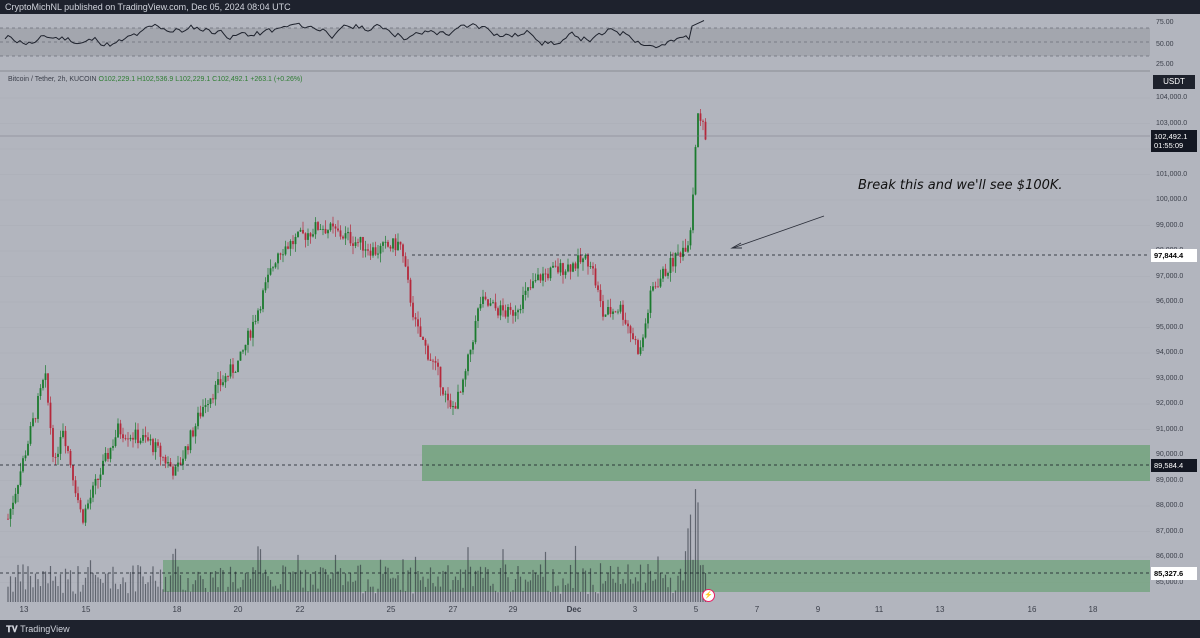 The height and width of the screenshot is (638, 1200). I want to click on price-axis, so click(1175, 308).